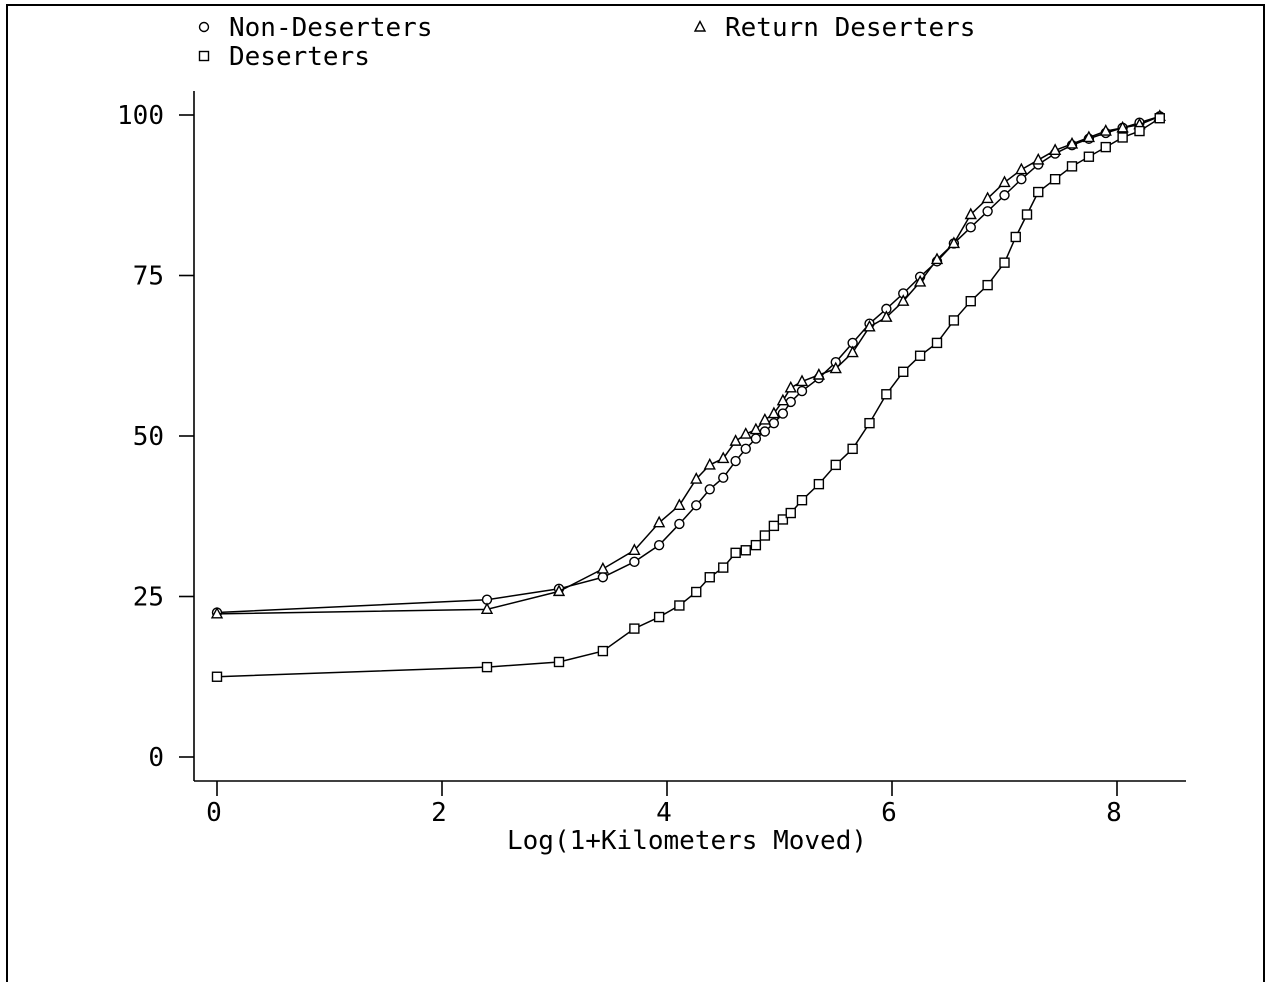 This screenshot has width=1273, height=984. Describe the element at coordinates (586, 42) in the screenshot. I see `legend: Non-Deserters Return Deserters Deserters` at that location.